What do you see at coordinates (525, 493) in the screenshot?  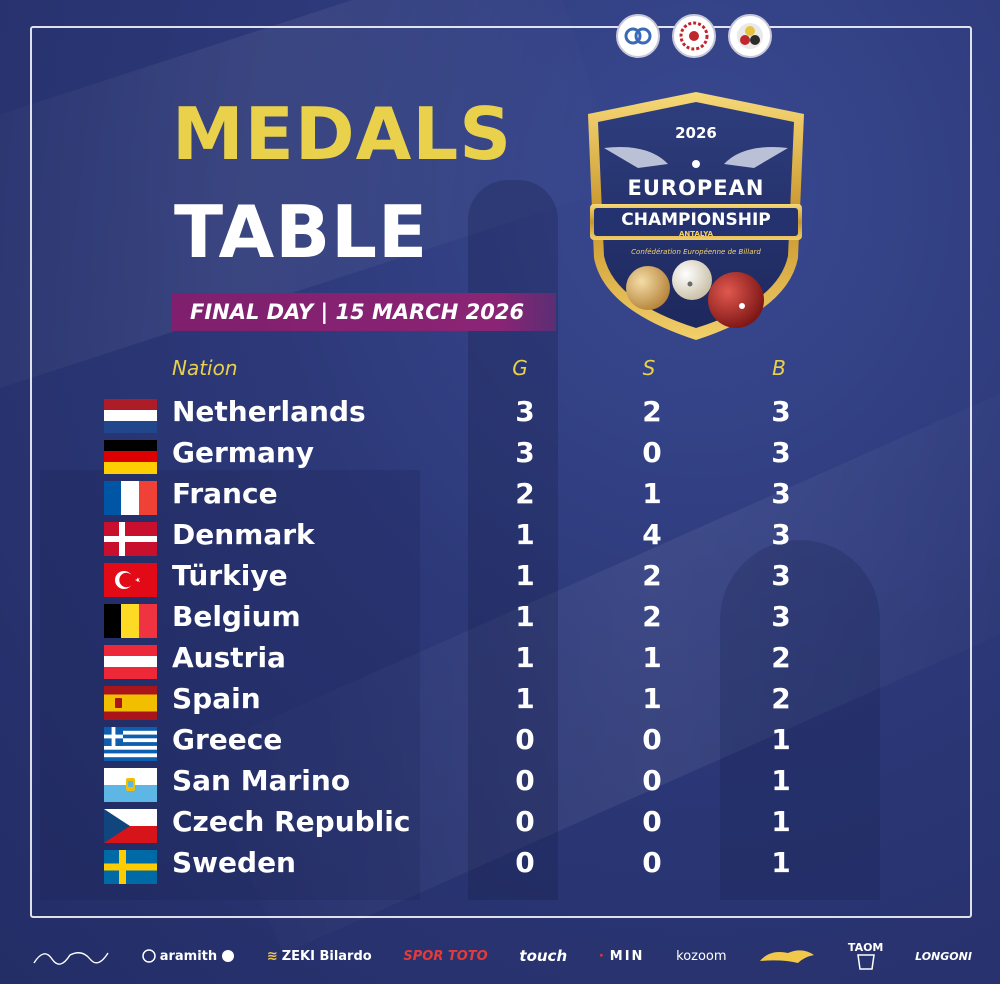 I see `gold-count: 2` at bounding box center [525, 493].